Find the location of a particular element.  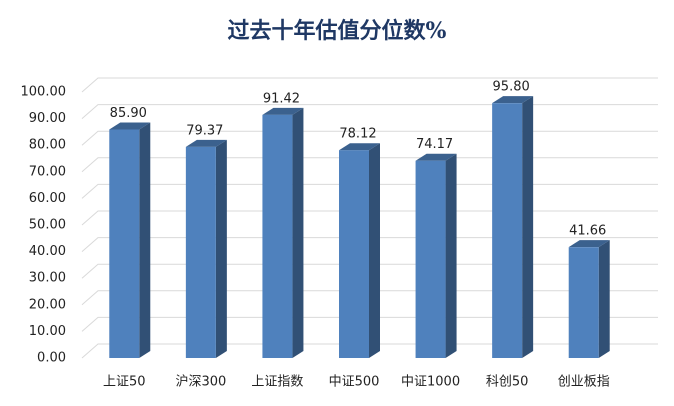

x-tick-label: 创业板指 is located at coordinates (584, 382).